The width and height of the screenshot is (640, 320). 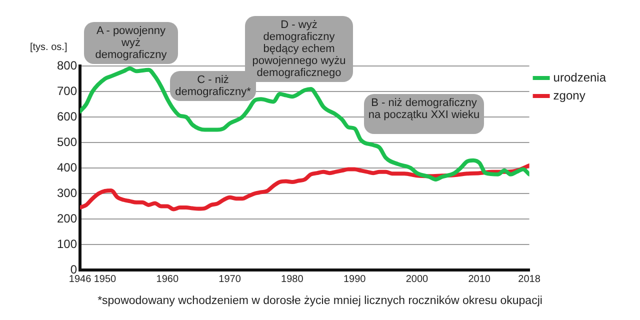 What do you see at coordinates (67, 141) in the screenshot?
I see `y-tick-label: 500` at bounding box center [67, 141].